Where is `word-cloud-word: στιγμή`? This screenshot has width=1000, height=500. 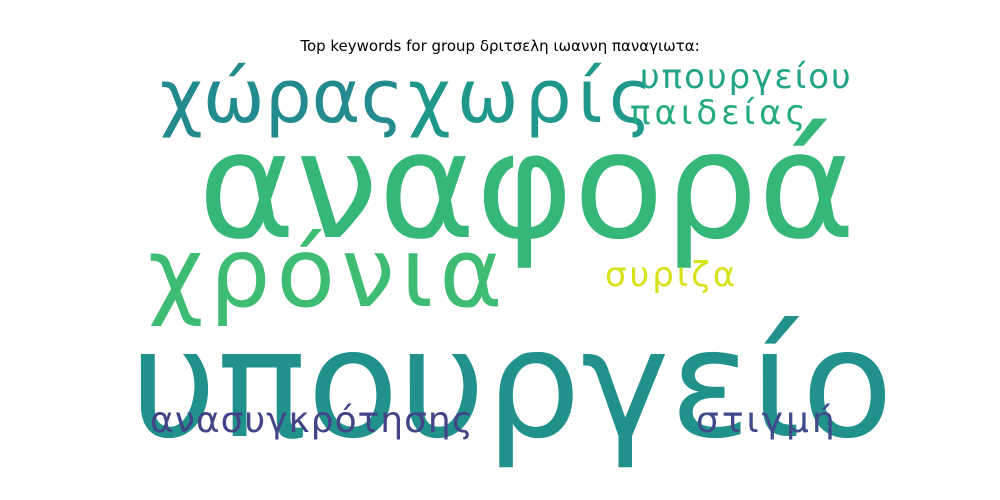 word-cloud-word: στιγμή is located at coordinates (767, 420).